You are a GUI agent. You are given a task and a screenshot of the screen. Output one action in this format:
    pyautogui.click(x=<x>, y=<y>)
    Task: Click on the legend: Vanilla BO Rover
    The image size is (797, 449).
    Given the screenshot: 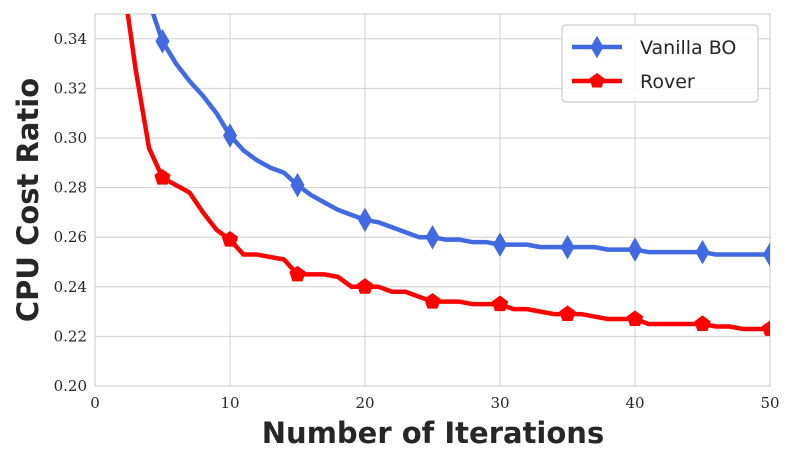 What is the action you would take?
    pyautogui.click(x=660, y=63)
    